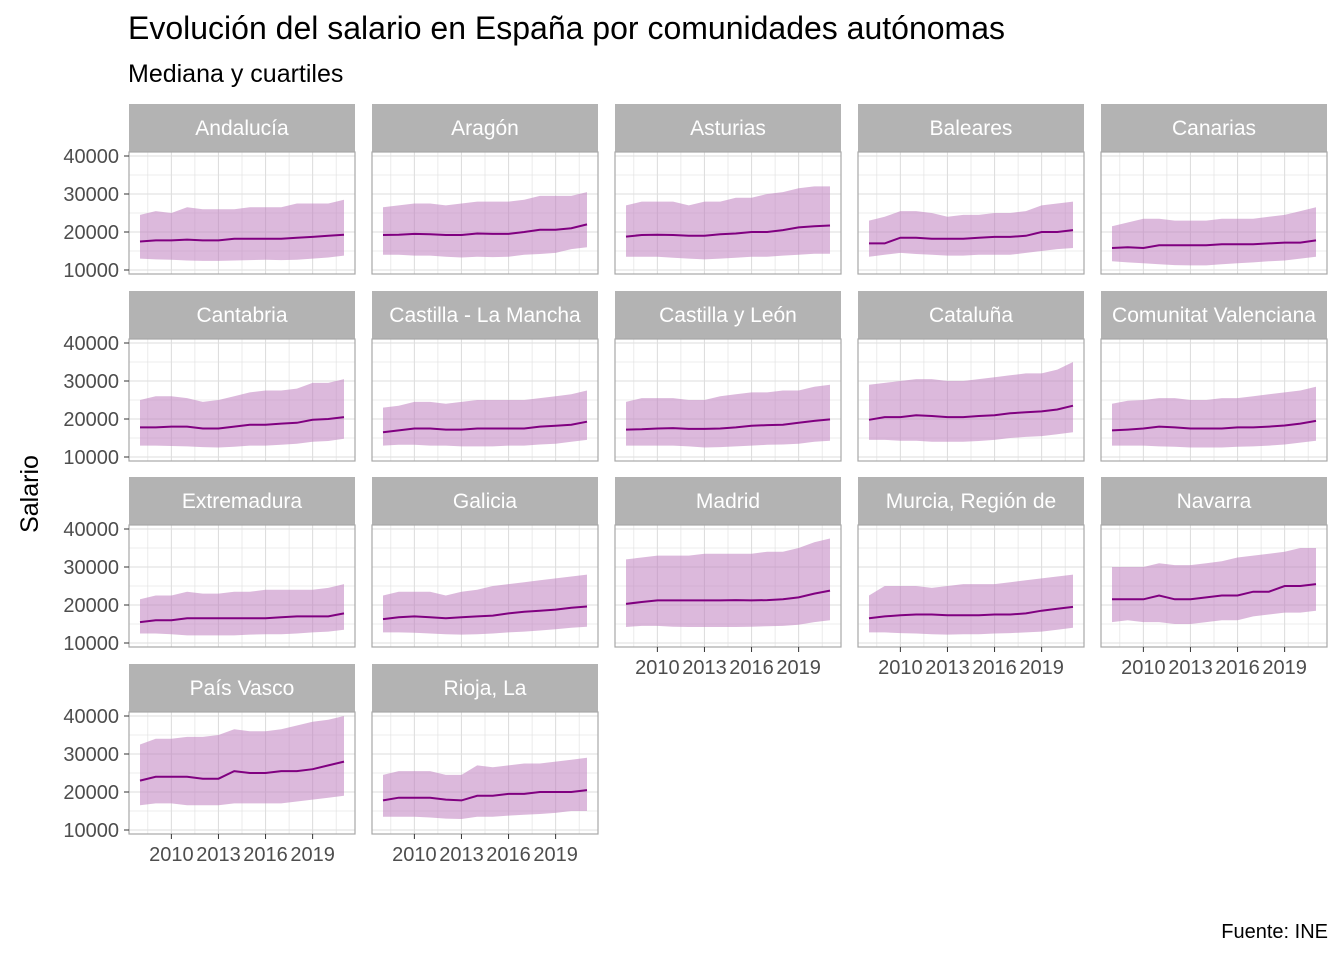  I want to click on facet-strip-label: Castilla - La Mancha, so click(485, 315).